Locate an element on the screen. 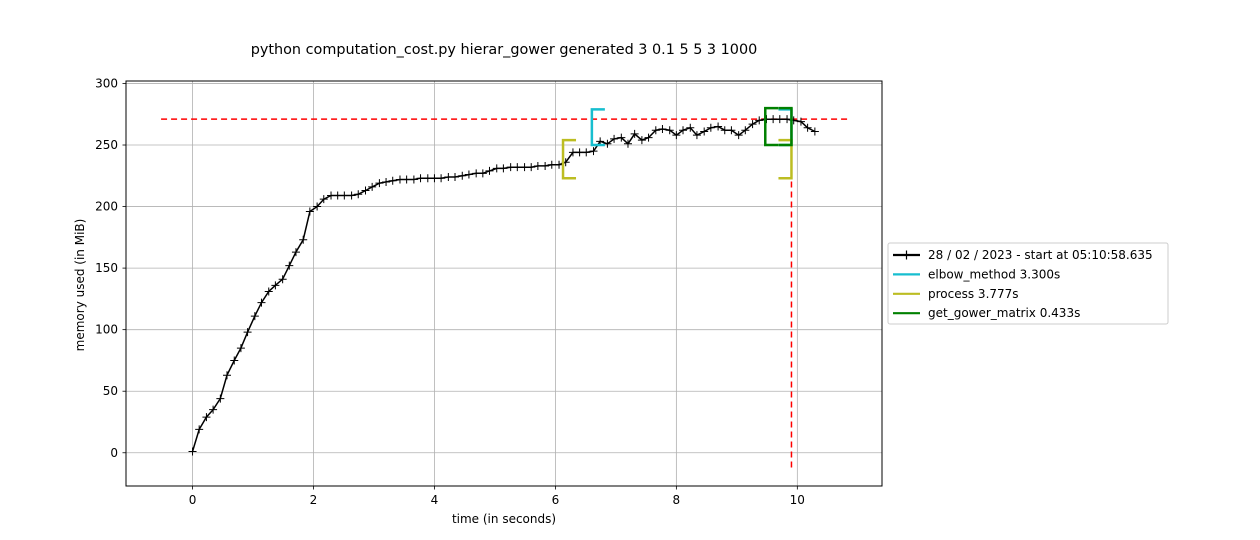 Image resolution: width=1260 pixels, height=540 pixels. legend-label: elbow_method 3.300s is located at coordinates (994, 274).